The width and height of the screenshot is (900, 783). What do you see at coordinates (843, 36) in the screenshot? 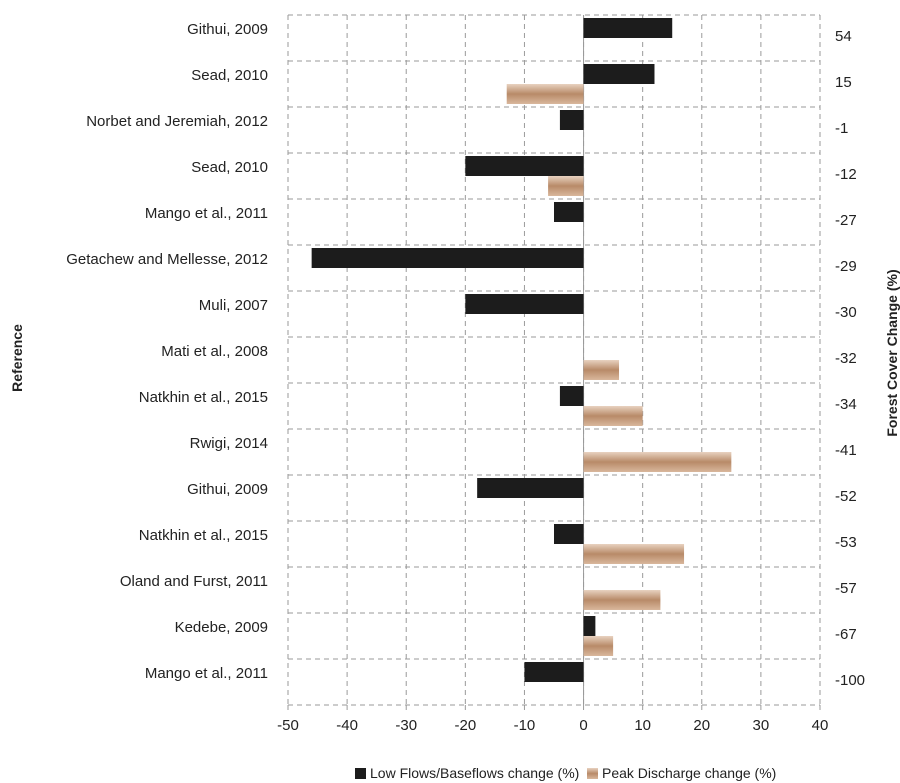
I see `forest-cover-label: 54` at bounding box center [843, 36].